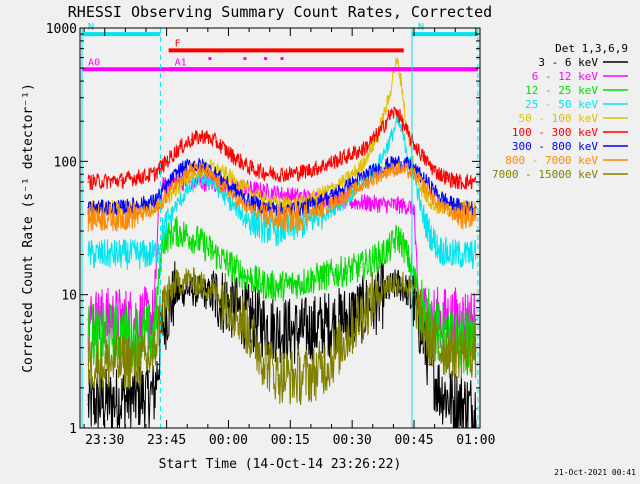 The width and height of the screenshot is (640, 484). I want to click on legend-label: 3 - 6 keV, so click(568, 62).